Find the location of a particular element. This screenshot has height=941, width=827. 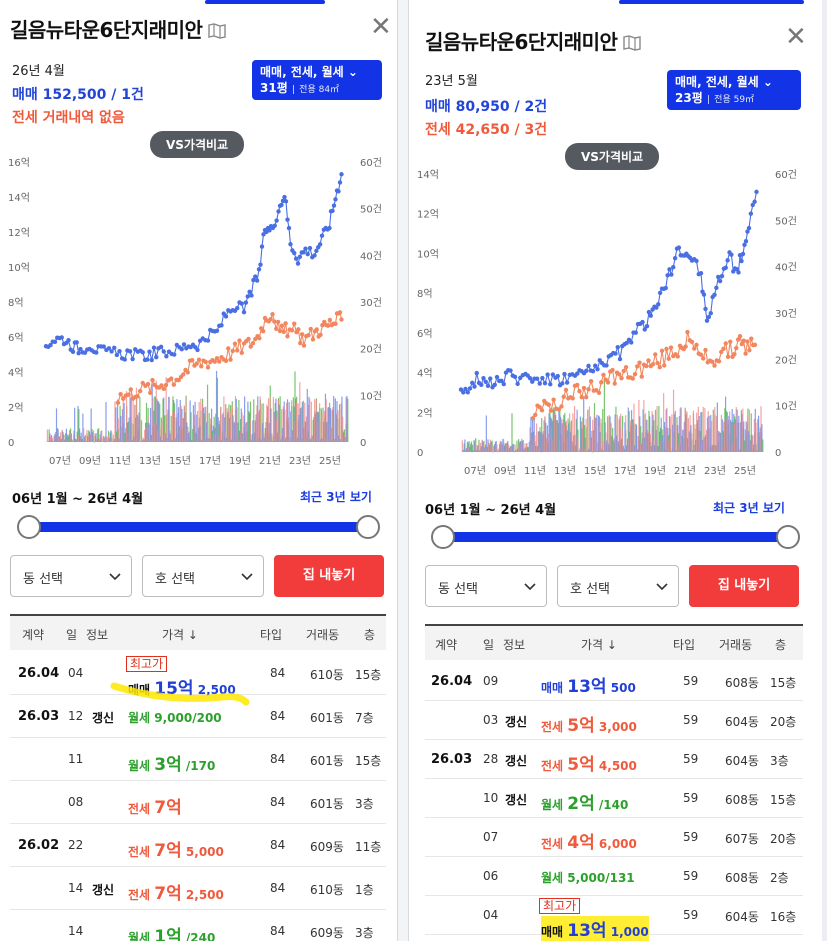

cell-type: 59 is located at coordinates (691, 876).